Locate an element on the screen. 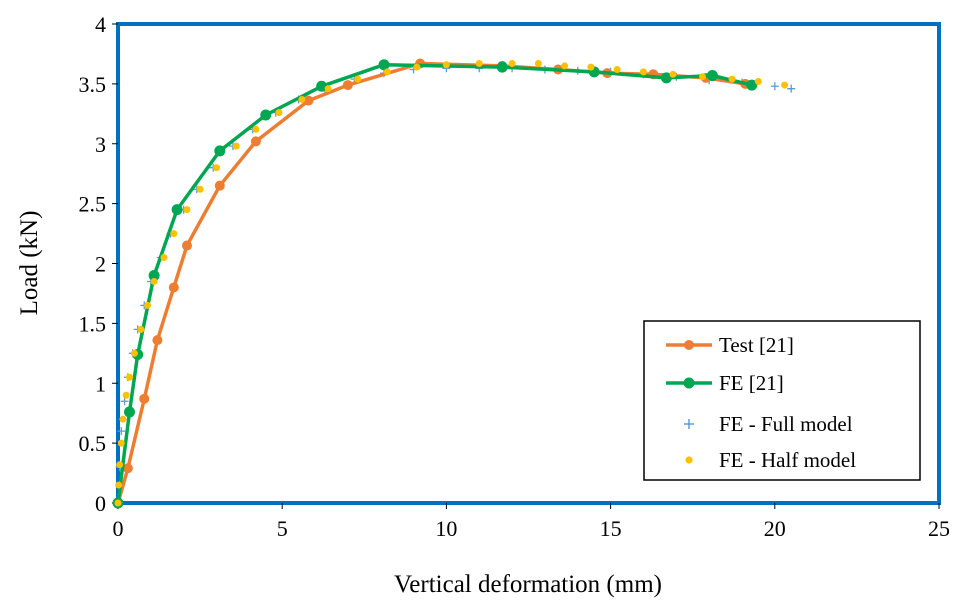 Image resolution: width=963 pixels, height=601 pixels. x-tick-label: 20 is located at coordinates (775, 528).